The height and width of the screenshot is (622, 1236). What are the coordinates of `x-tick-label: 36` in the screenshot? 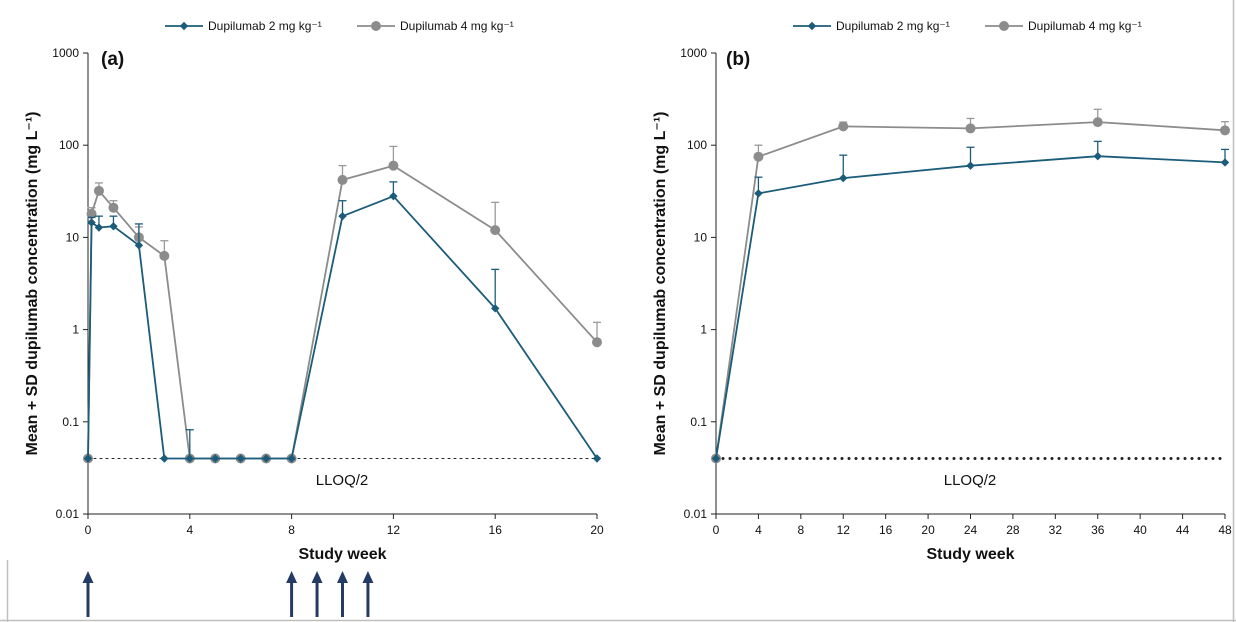 It's located at (1098, 530).